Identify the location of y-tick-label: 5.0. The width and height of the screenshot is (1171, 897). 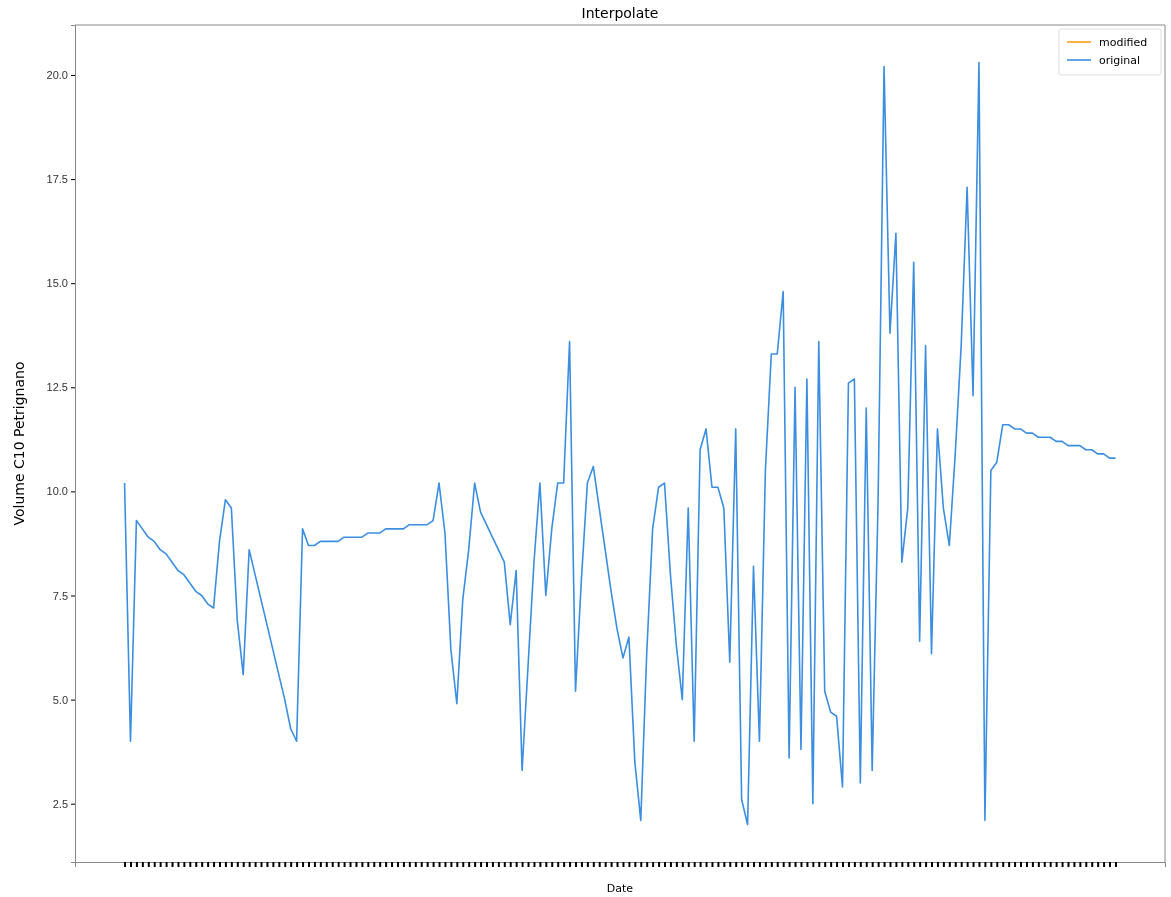
(60, 699).